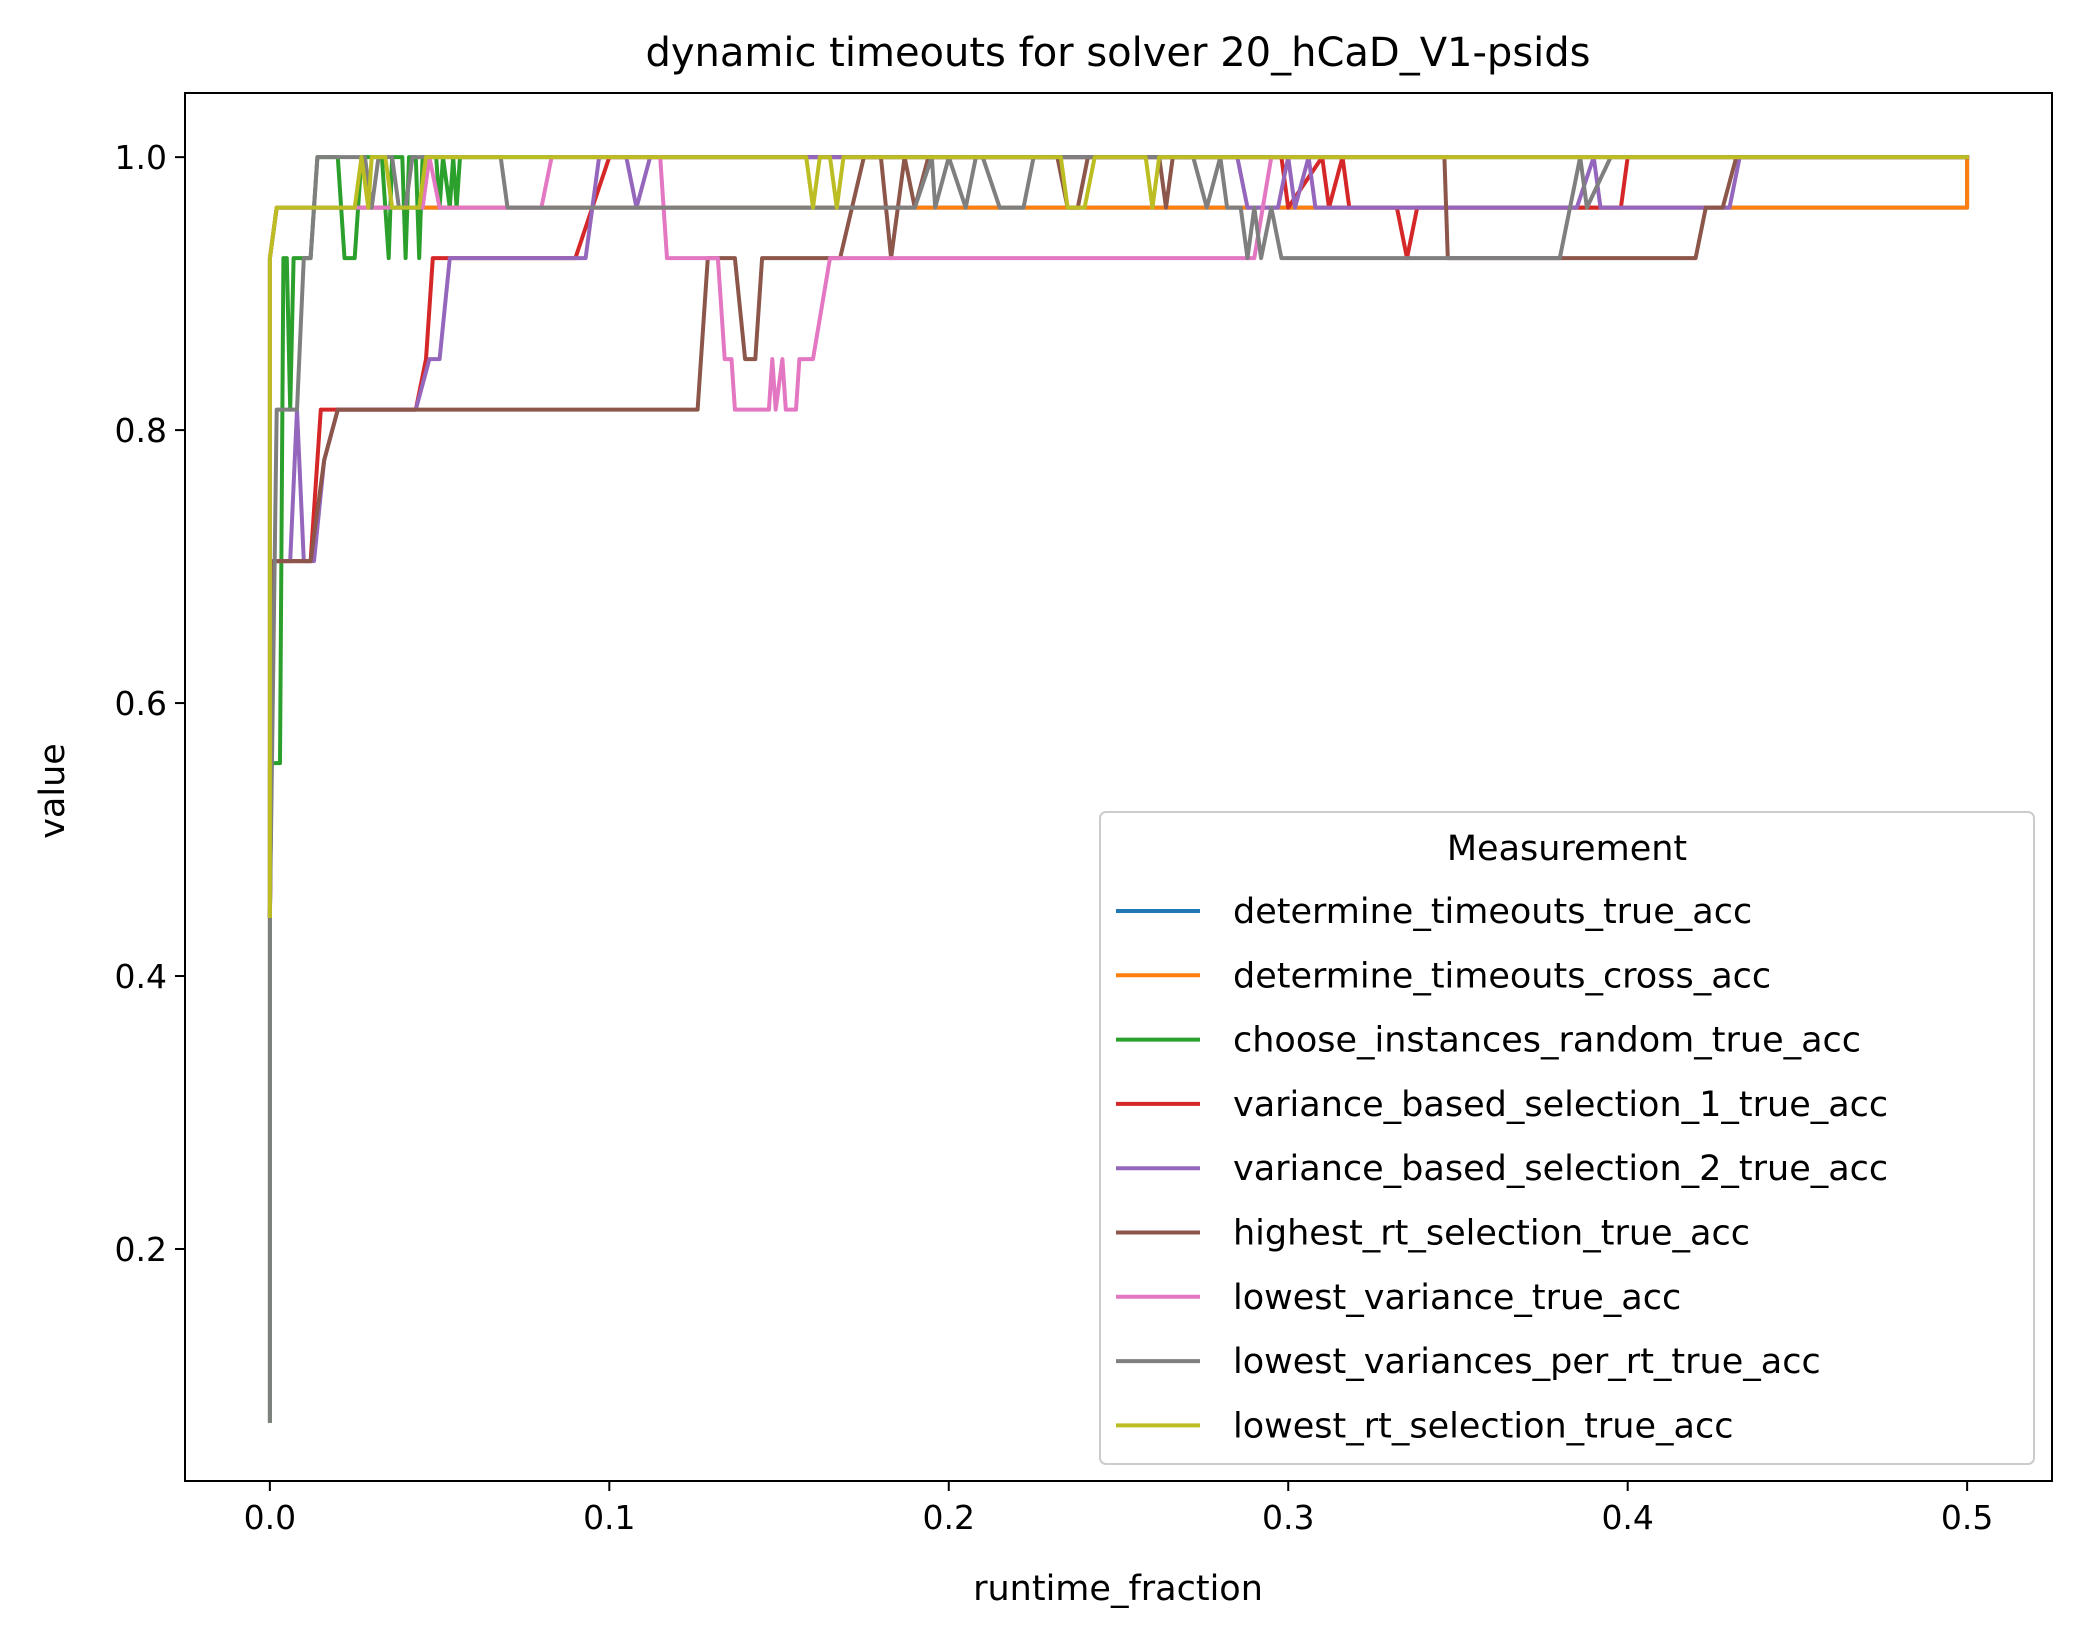 This screenshot has width=2074, height=1643. What do you see at coordinates (1627, 1517) in the screenshot?
I see `x-tick-label: 0.4` at bounding box center [1627, 1517].